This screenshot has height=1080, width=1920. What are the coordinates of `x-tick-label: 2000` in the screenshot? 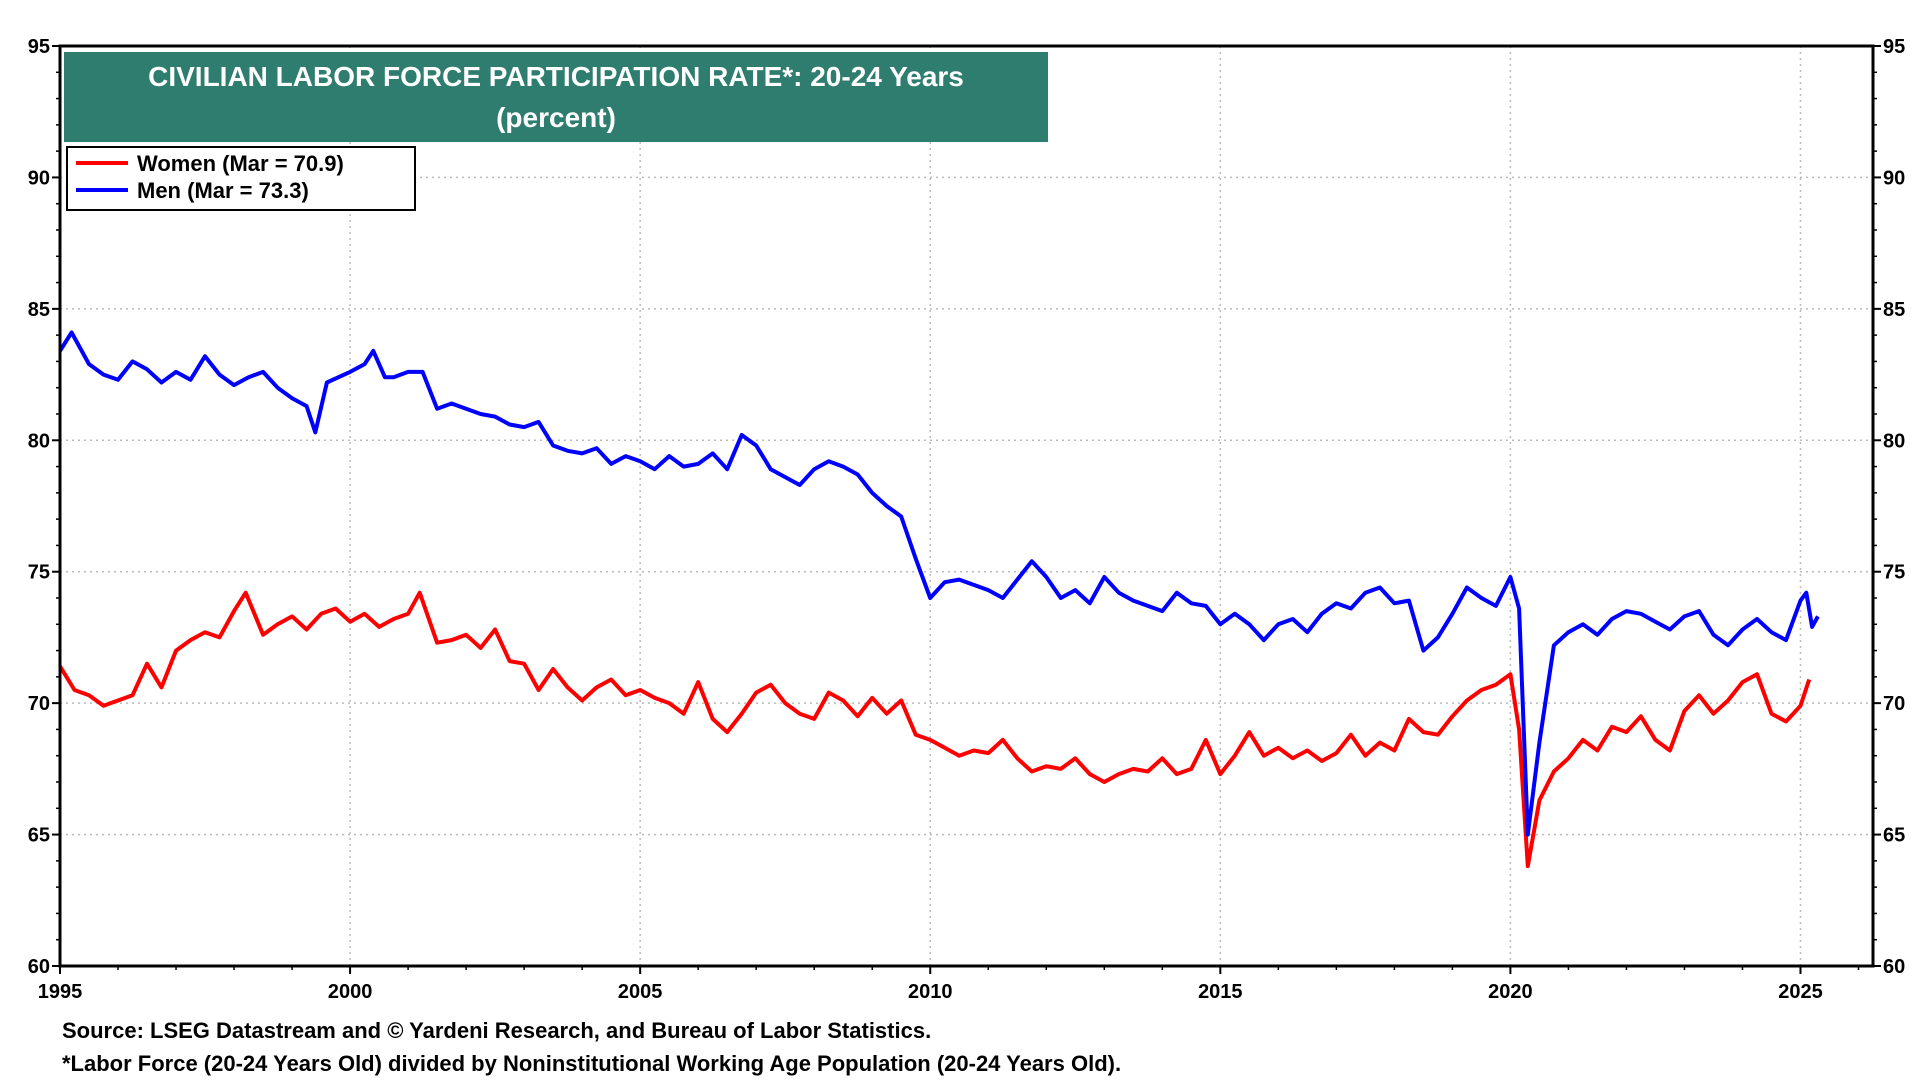 It's located at (350, 992).